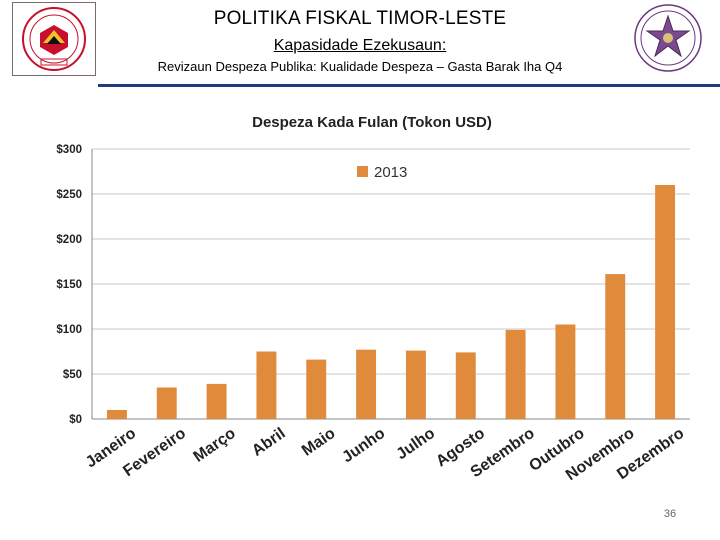 This screenshot has height=540, width=720. What do you see at coordinates (565, 371) in the screenshot?
I see `bar-outubro` at bounding box center [565, 371].